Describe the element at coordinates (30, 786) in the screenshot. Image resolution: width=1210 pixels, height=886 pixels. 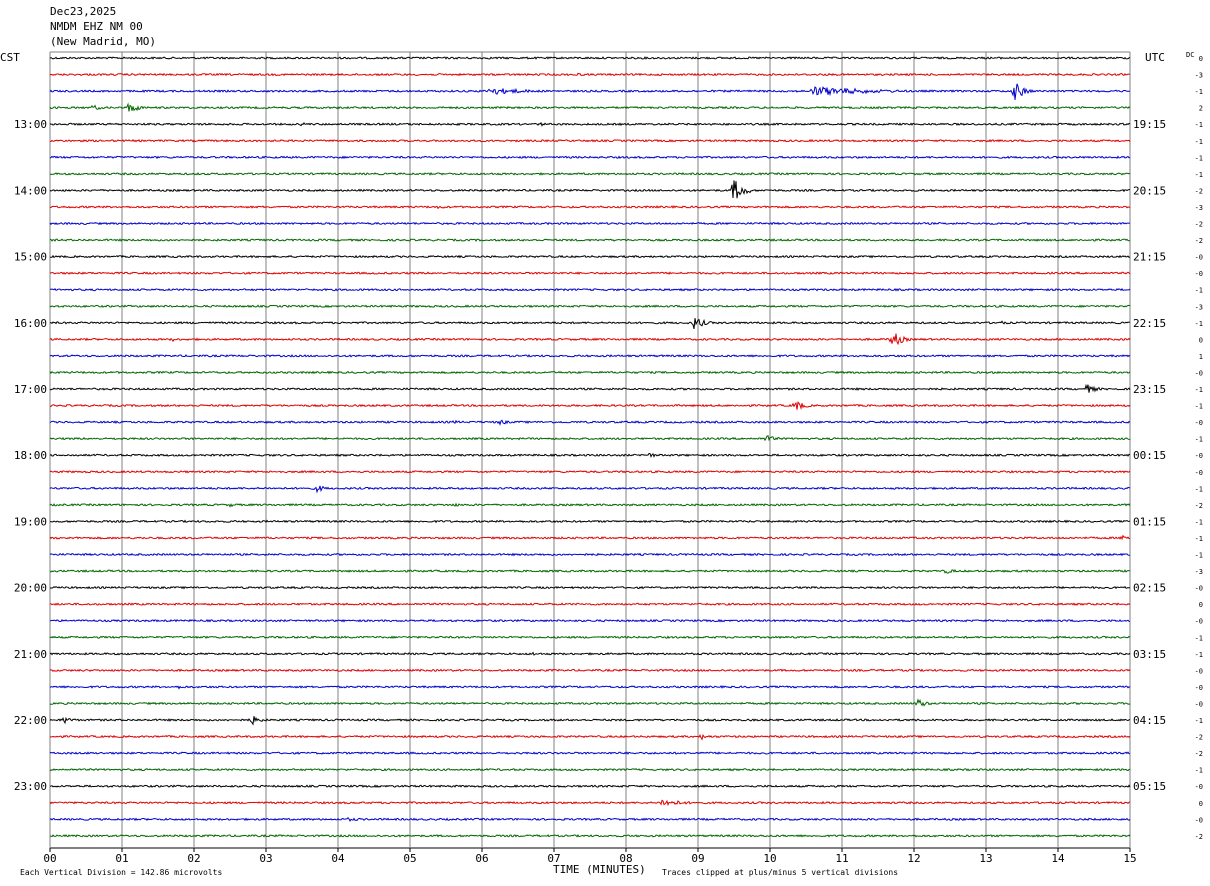
I see `cst-hour-label: 23:00` at that location.